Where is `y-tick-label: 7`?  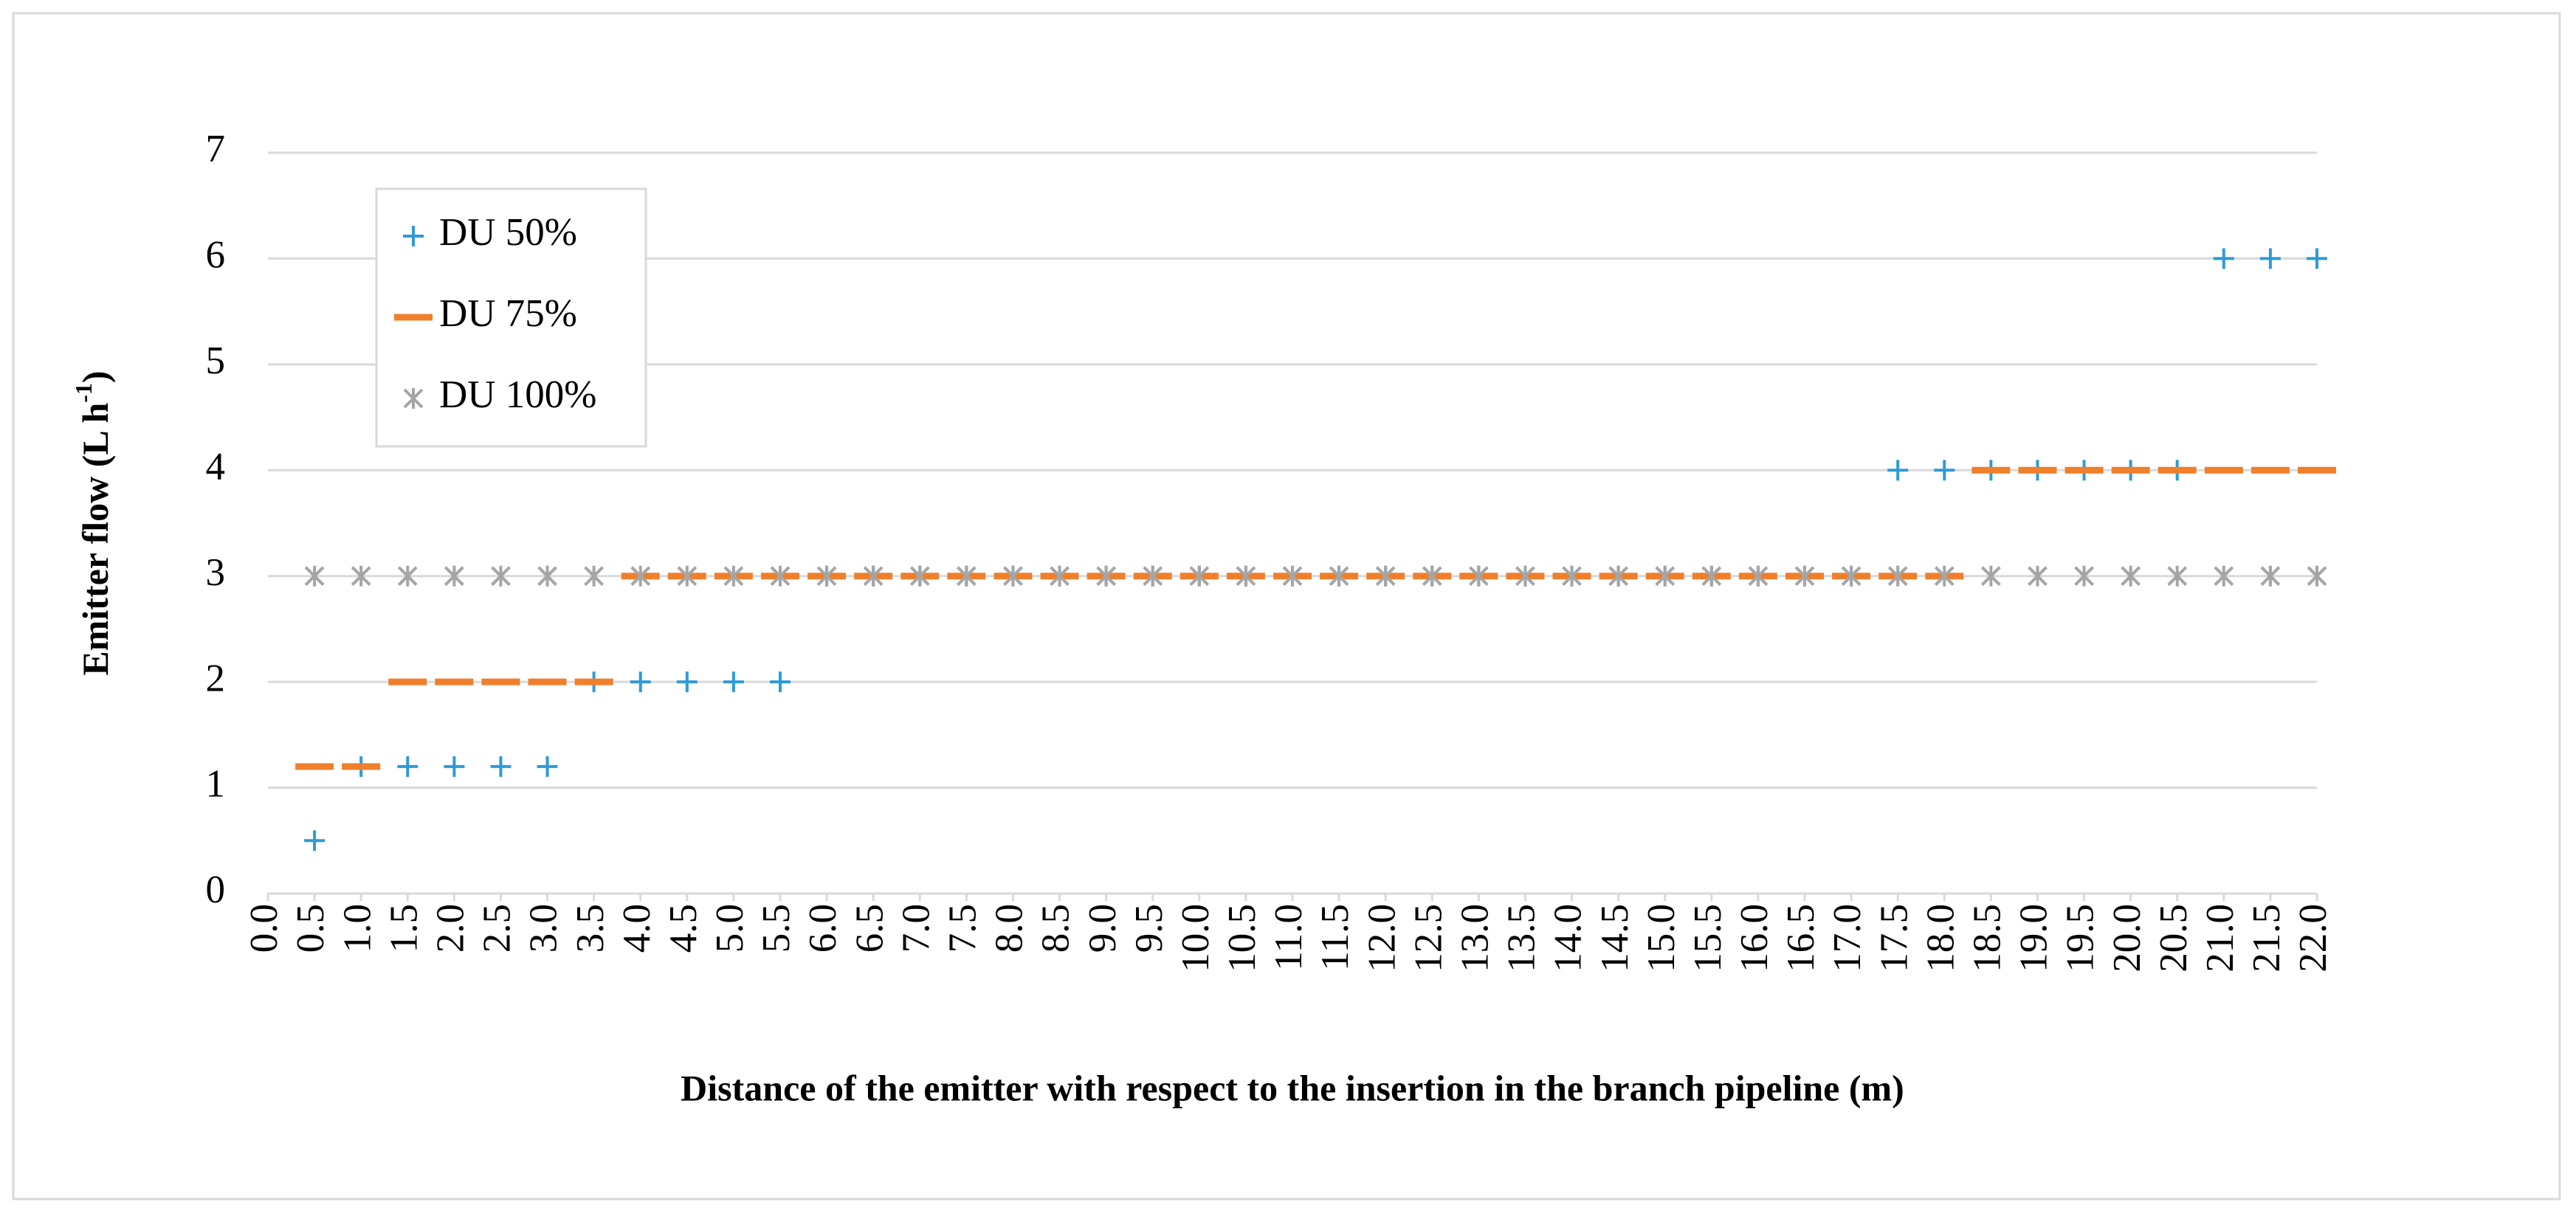 y-tick-label: 7 is located at coordinates (216, 149).